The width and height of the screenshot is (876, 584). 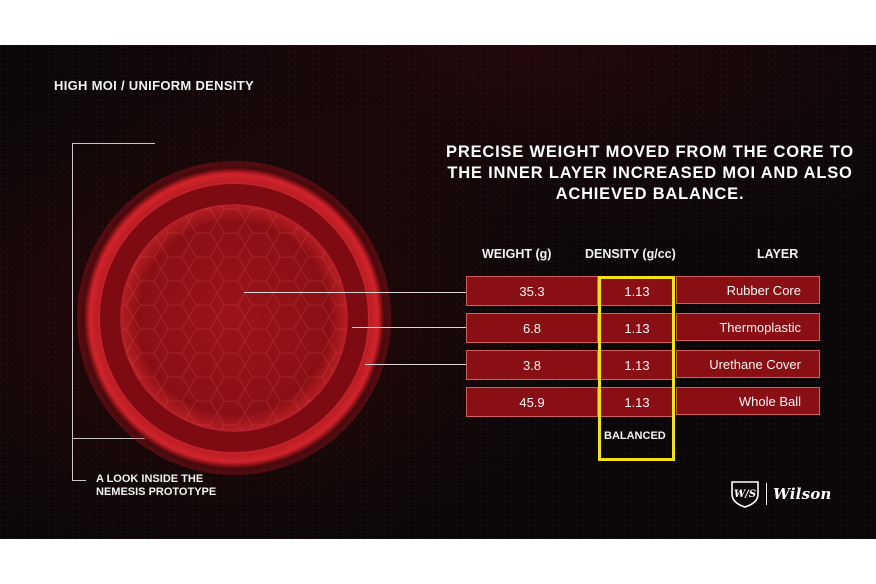 What do you see at coordinates (72, 460) in the screenshot?
I see `bracket-tail` at bounding box center [72, 460].